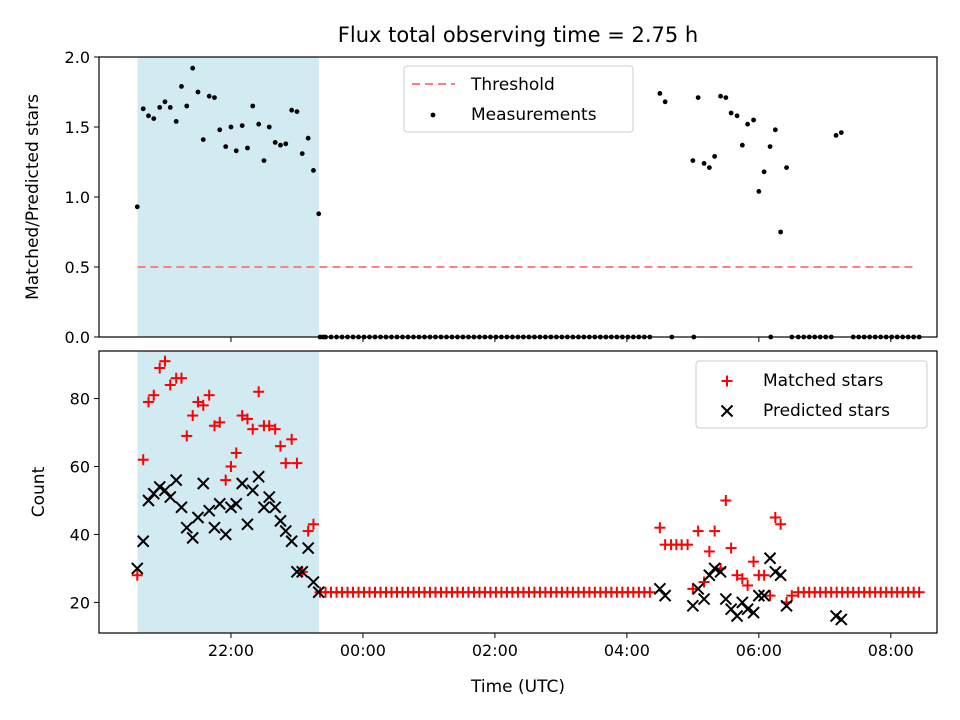 The image size is (960, 720). I want to click on x-tick-label: 04:00, so click(627, 650).